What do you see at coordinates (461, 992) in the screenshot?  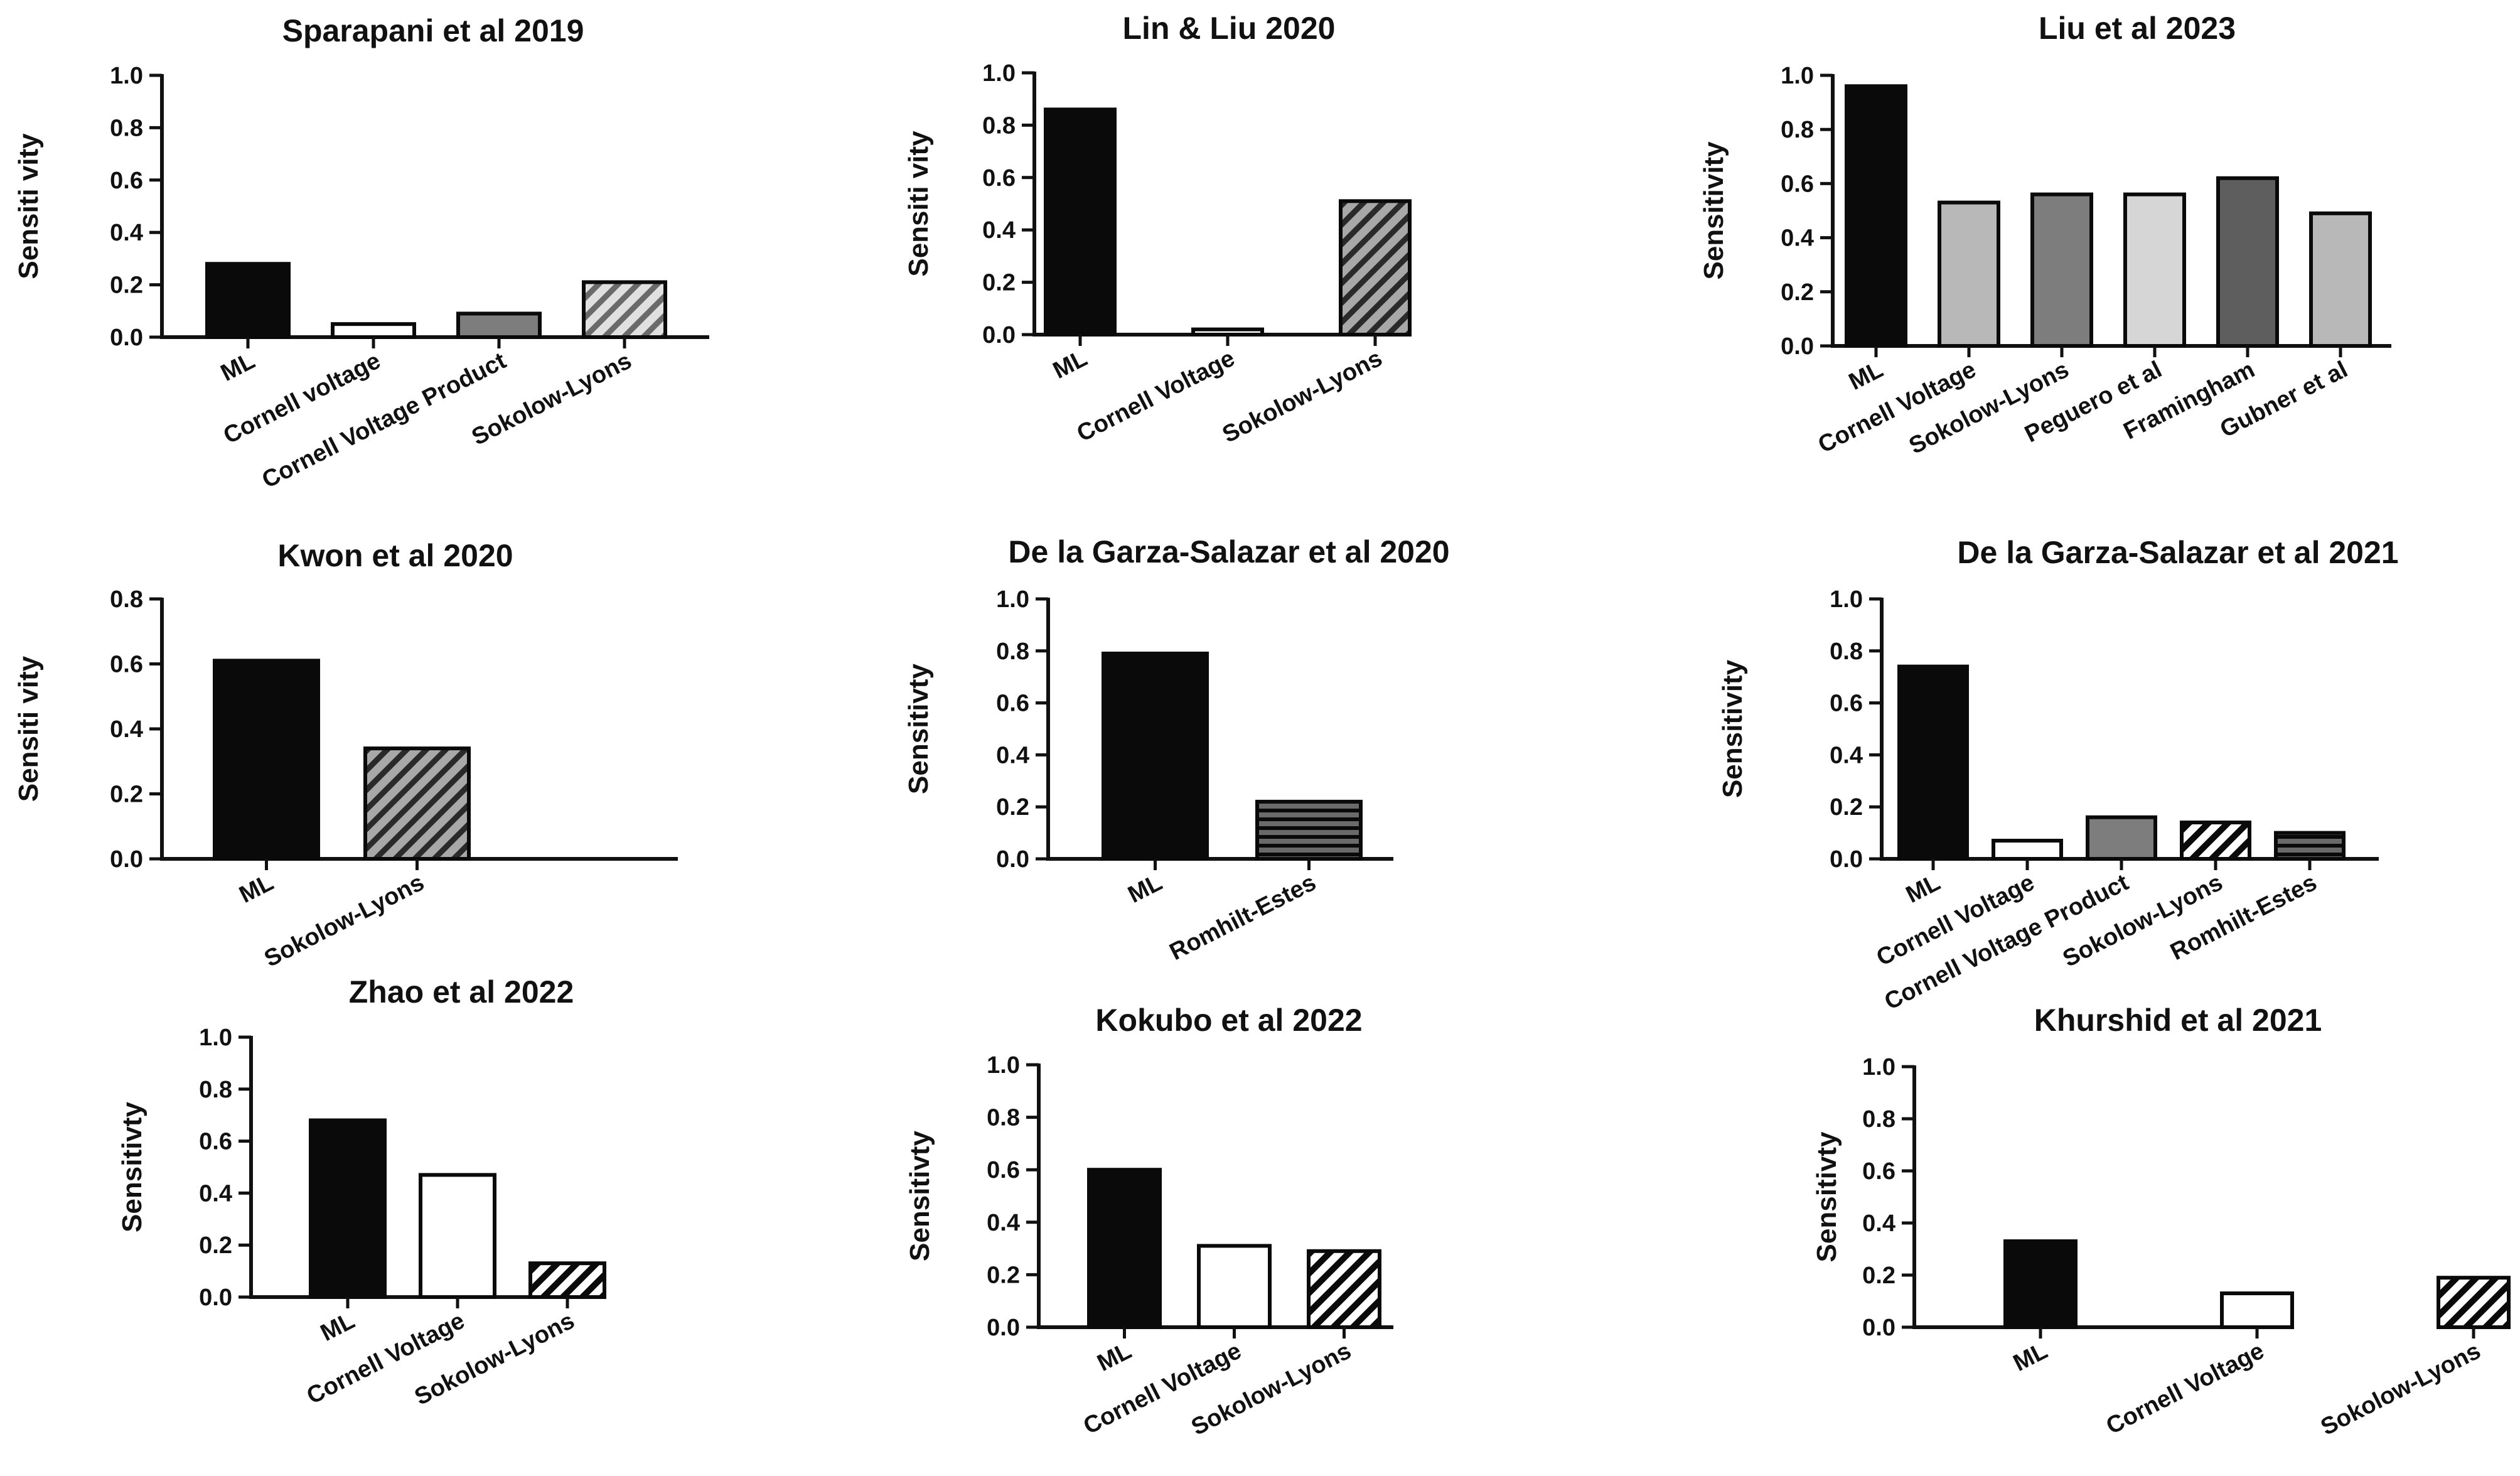 I see `chart-title: Zhao et al 2022` at bounding box center [461, 992].